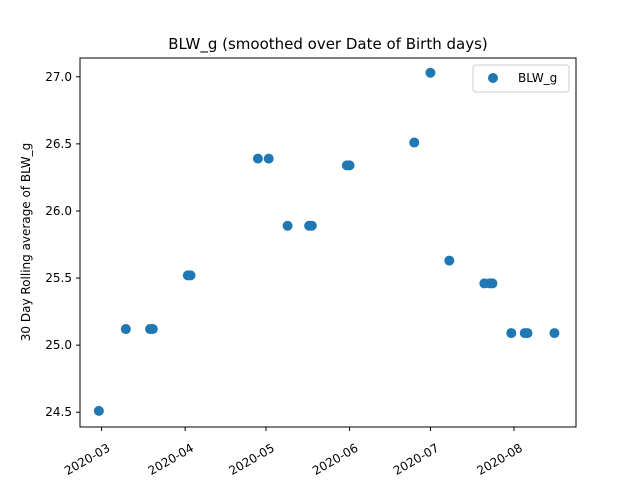 This screenshot has width=640, height=480. Describe the element at coordinates (58, 77) in the screenshot. I see `y-tick-label: 27.0` at that location.